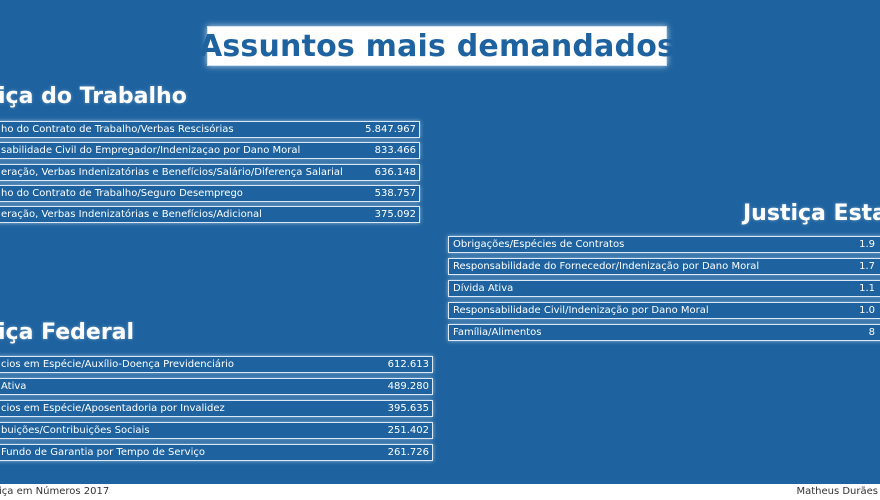 The height and width of the screenshot is (500, 880). I want to click on row-value: 375.092, so click(395, 214).